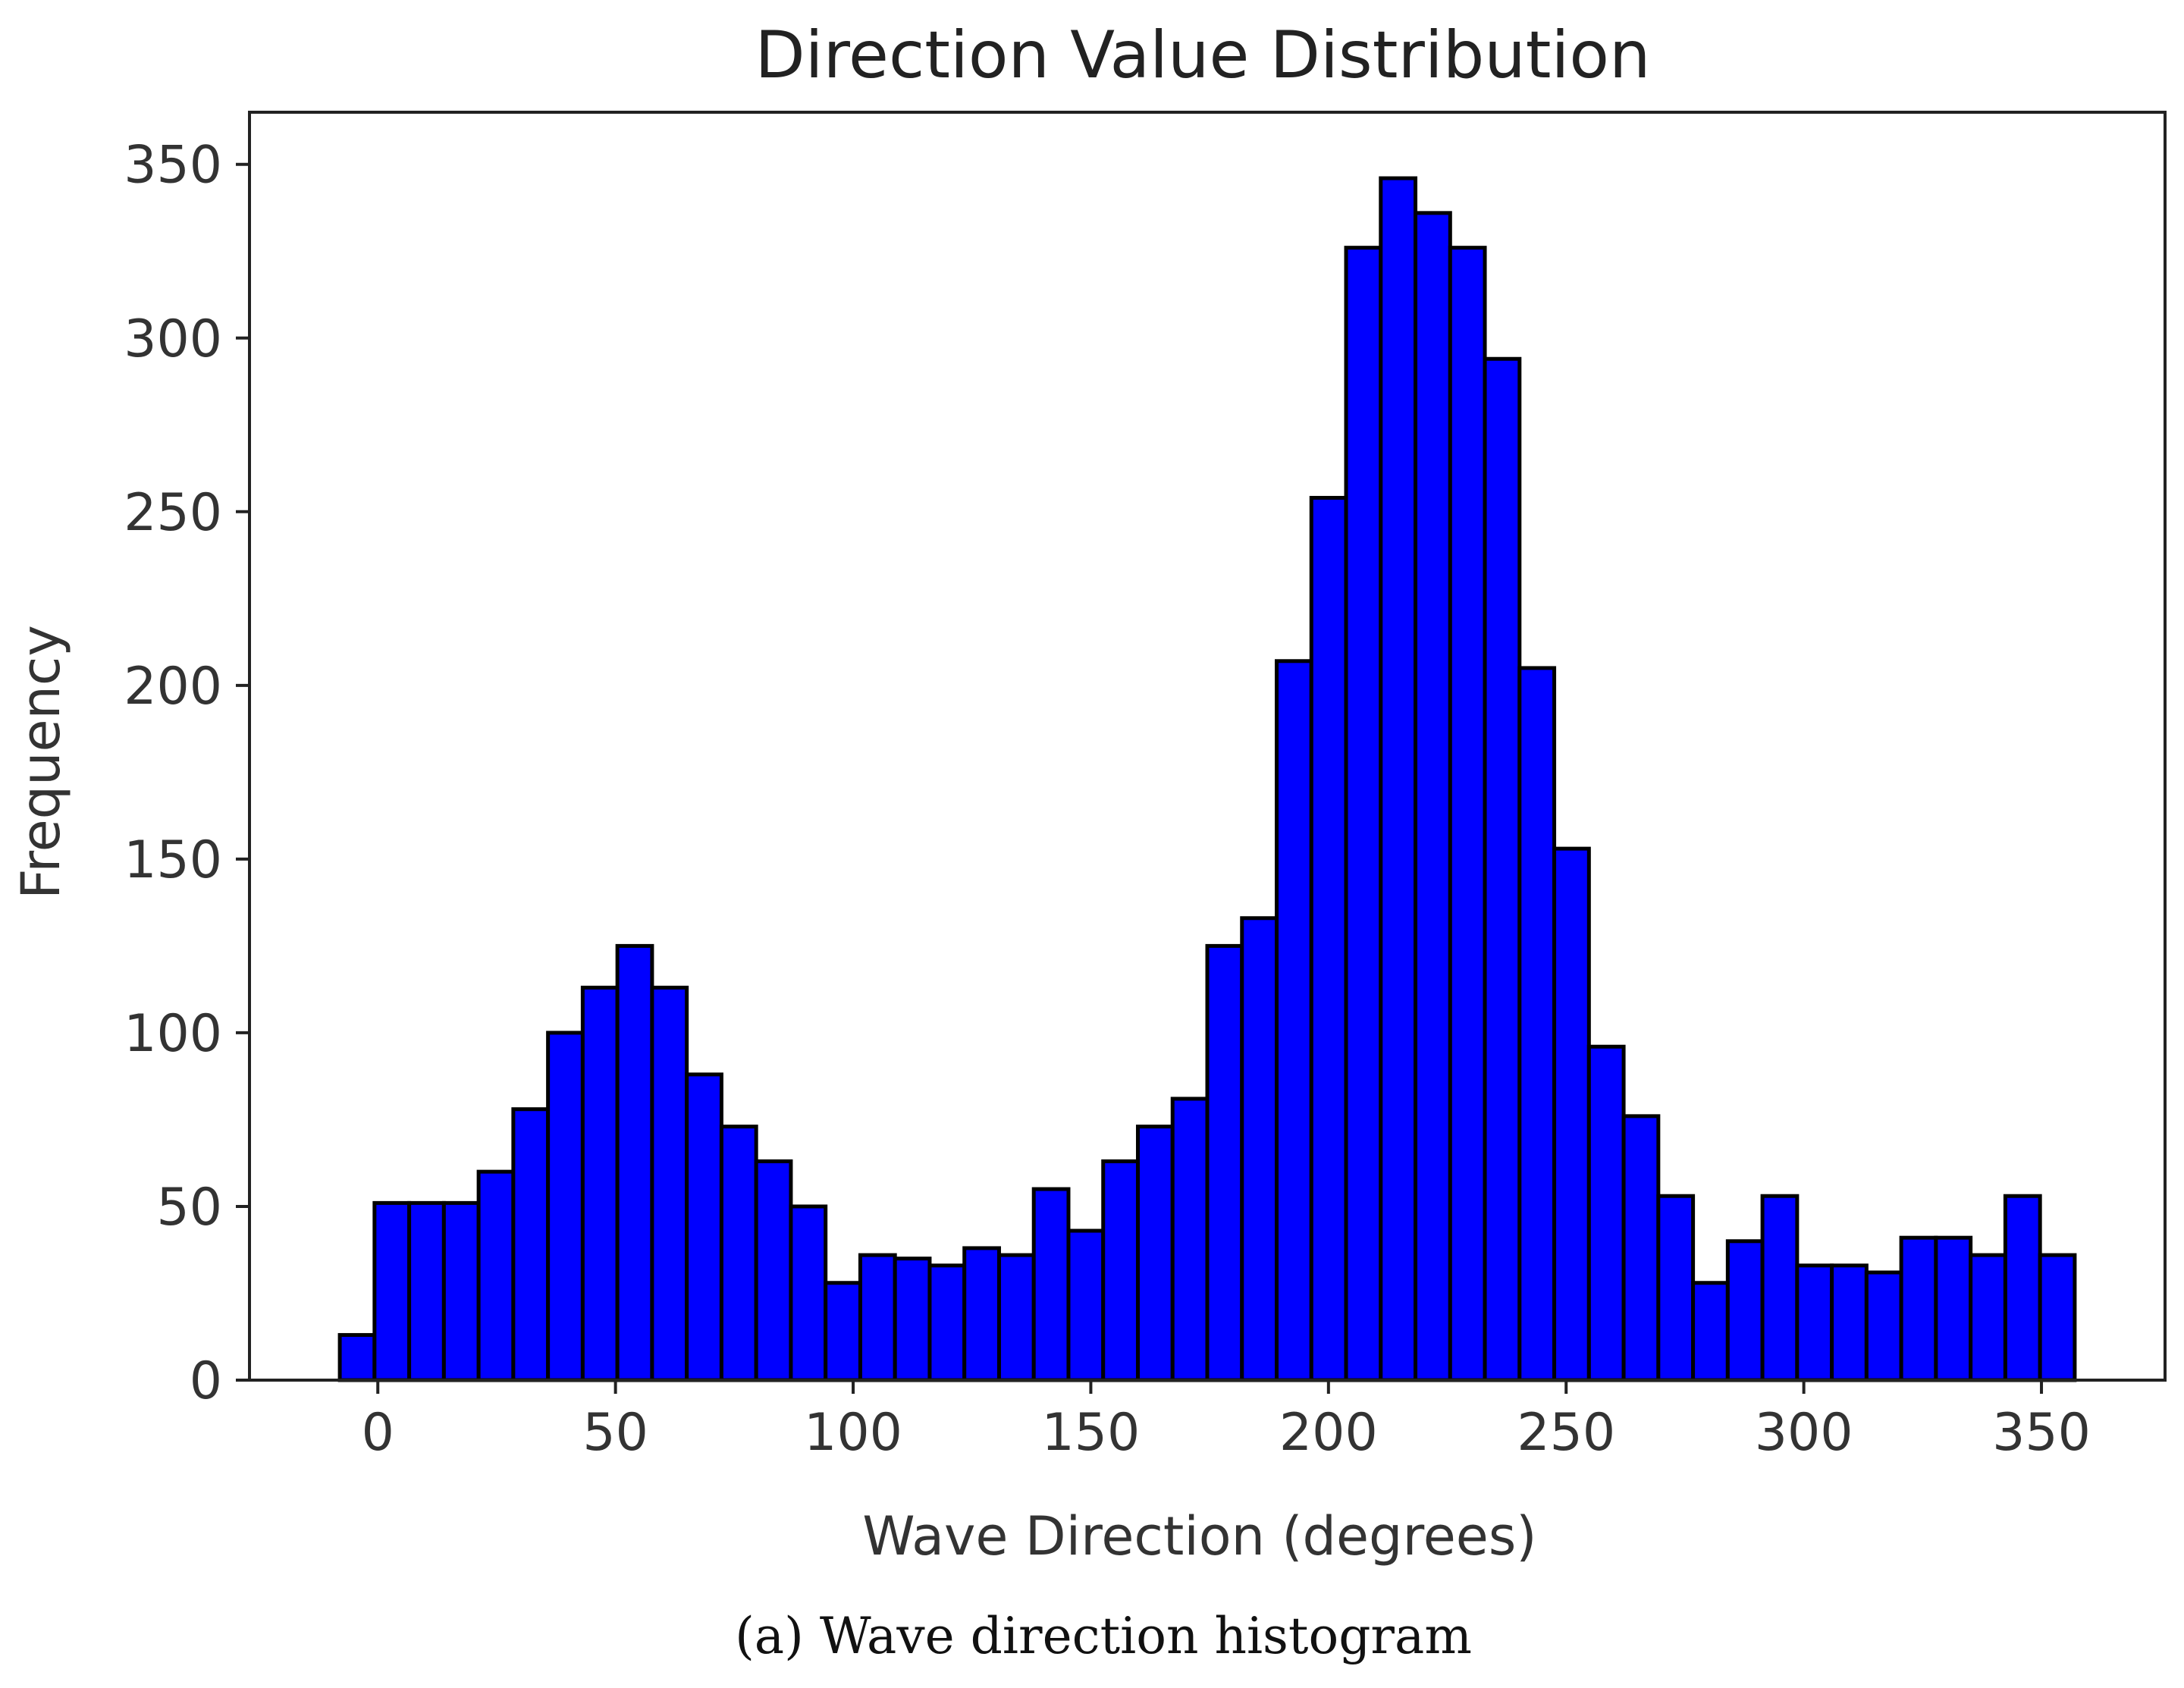 The width and height of the screenshot is (2184, 1688). I want to click on y-tick-label: 200, so click(173, 687).